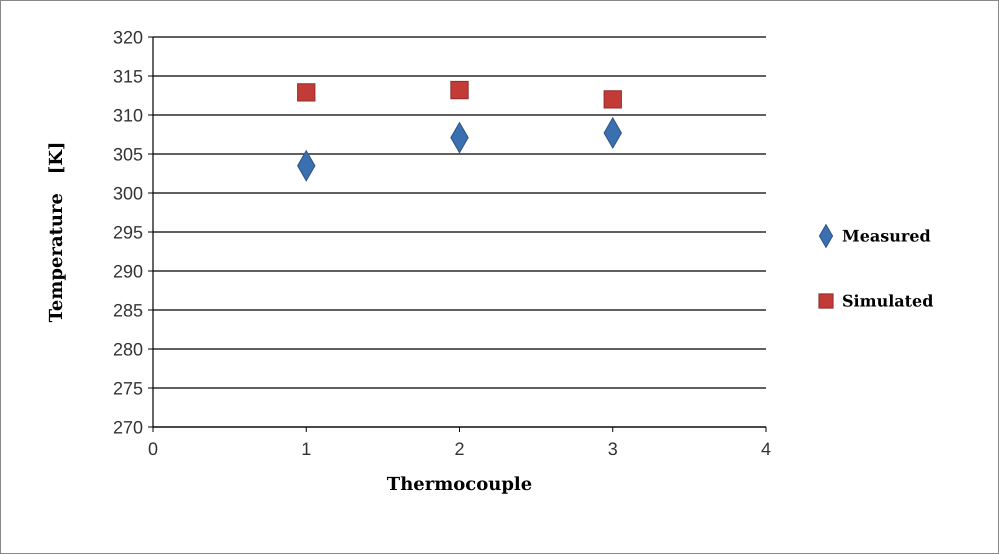 The image size is (999, 554). I want to click on y-tick-label: 270, so click(127, 427).